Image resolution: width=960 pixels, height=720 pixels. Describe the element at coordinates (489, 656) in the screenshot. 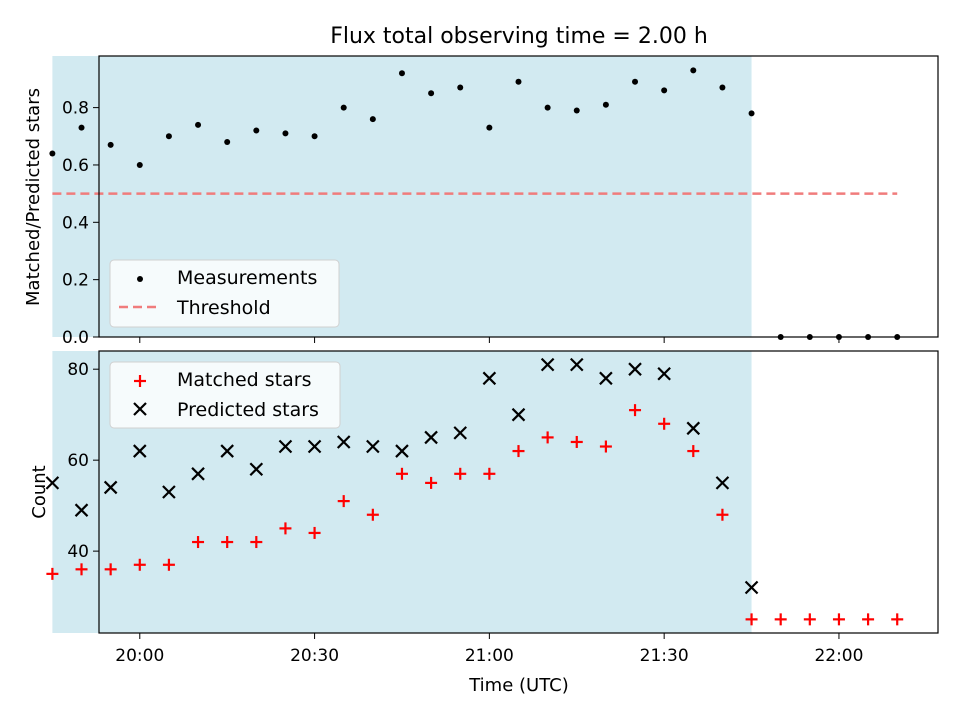

I see `x-tick-label: 21:00` at that location.